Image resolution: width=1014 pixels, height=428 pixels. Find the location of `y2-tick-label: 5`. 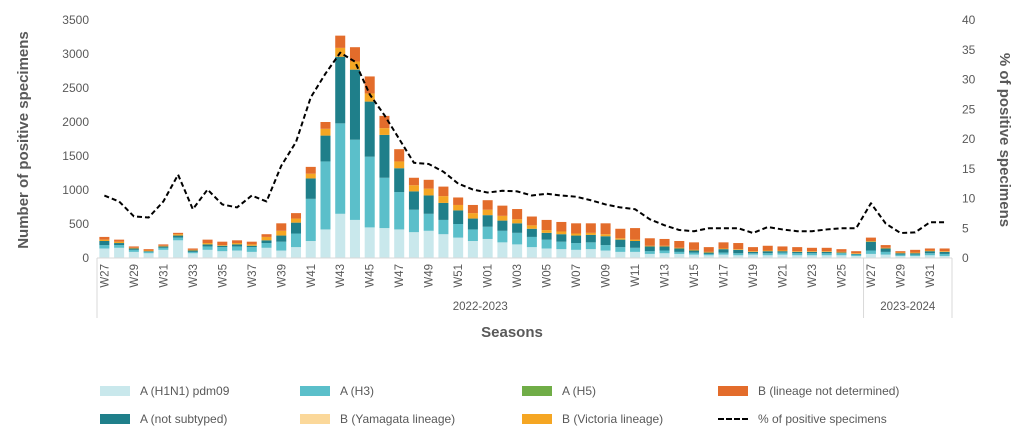

y2-tick-label: 5 is located at coordinates (965, 228).